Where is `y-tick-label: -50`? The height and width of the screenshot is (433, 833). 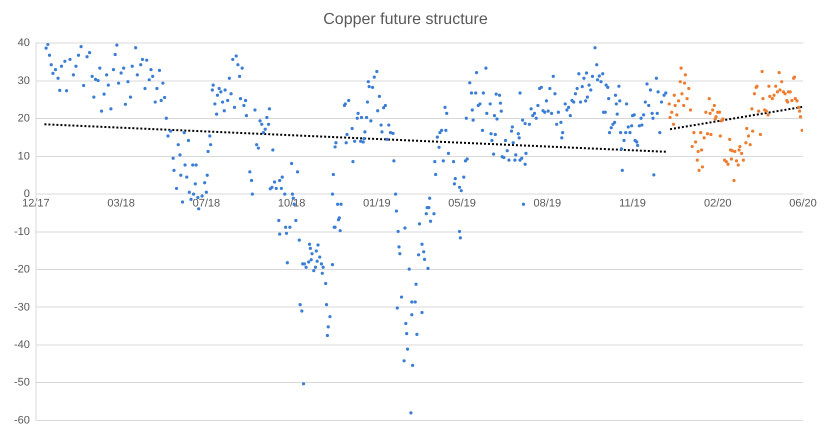
y-tick-label: -50 is located at coordinates (22, 382).